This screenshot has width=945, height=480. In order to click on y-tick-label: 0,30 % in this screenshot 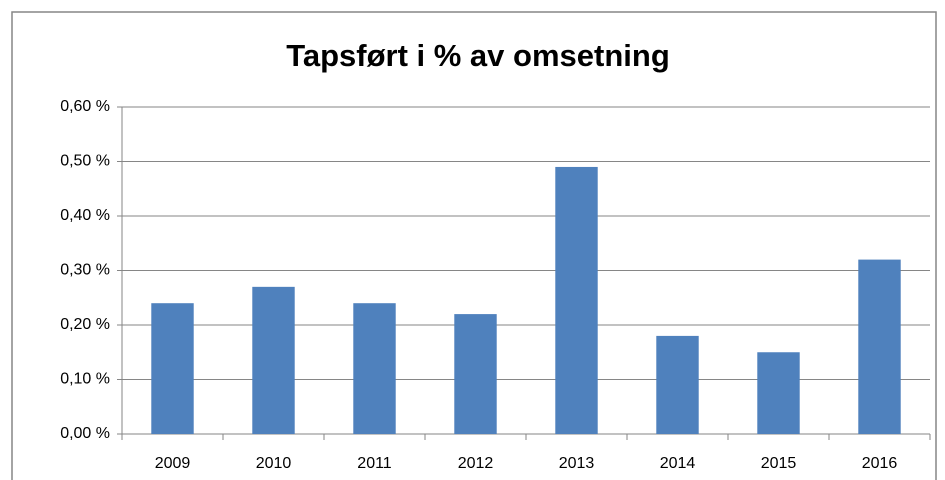, I will do `click(85, 270)`.